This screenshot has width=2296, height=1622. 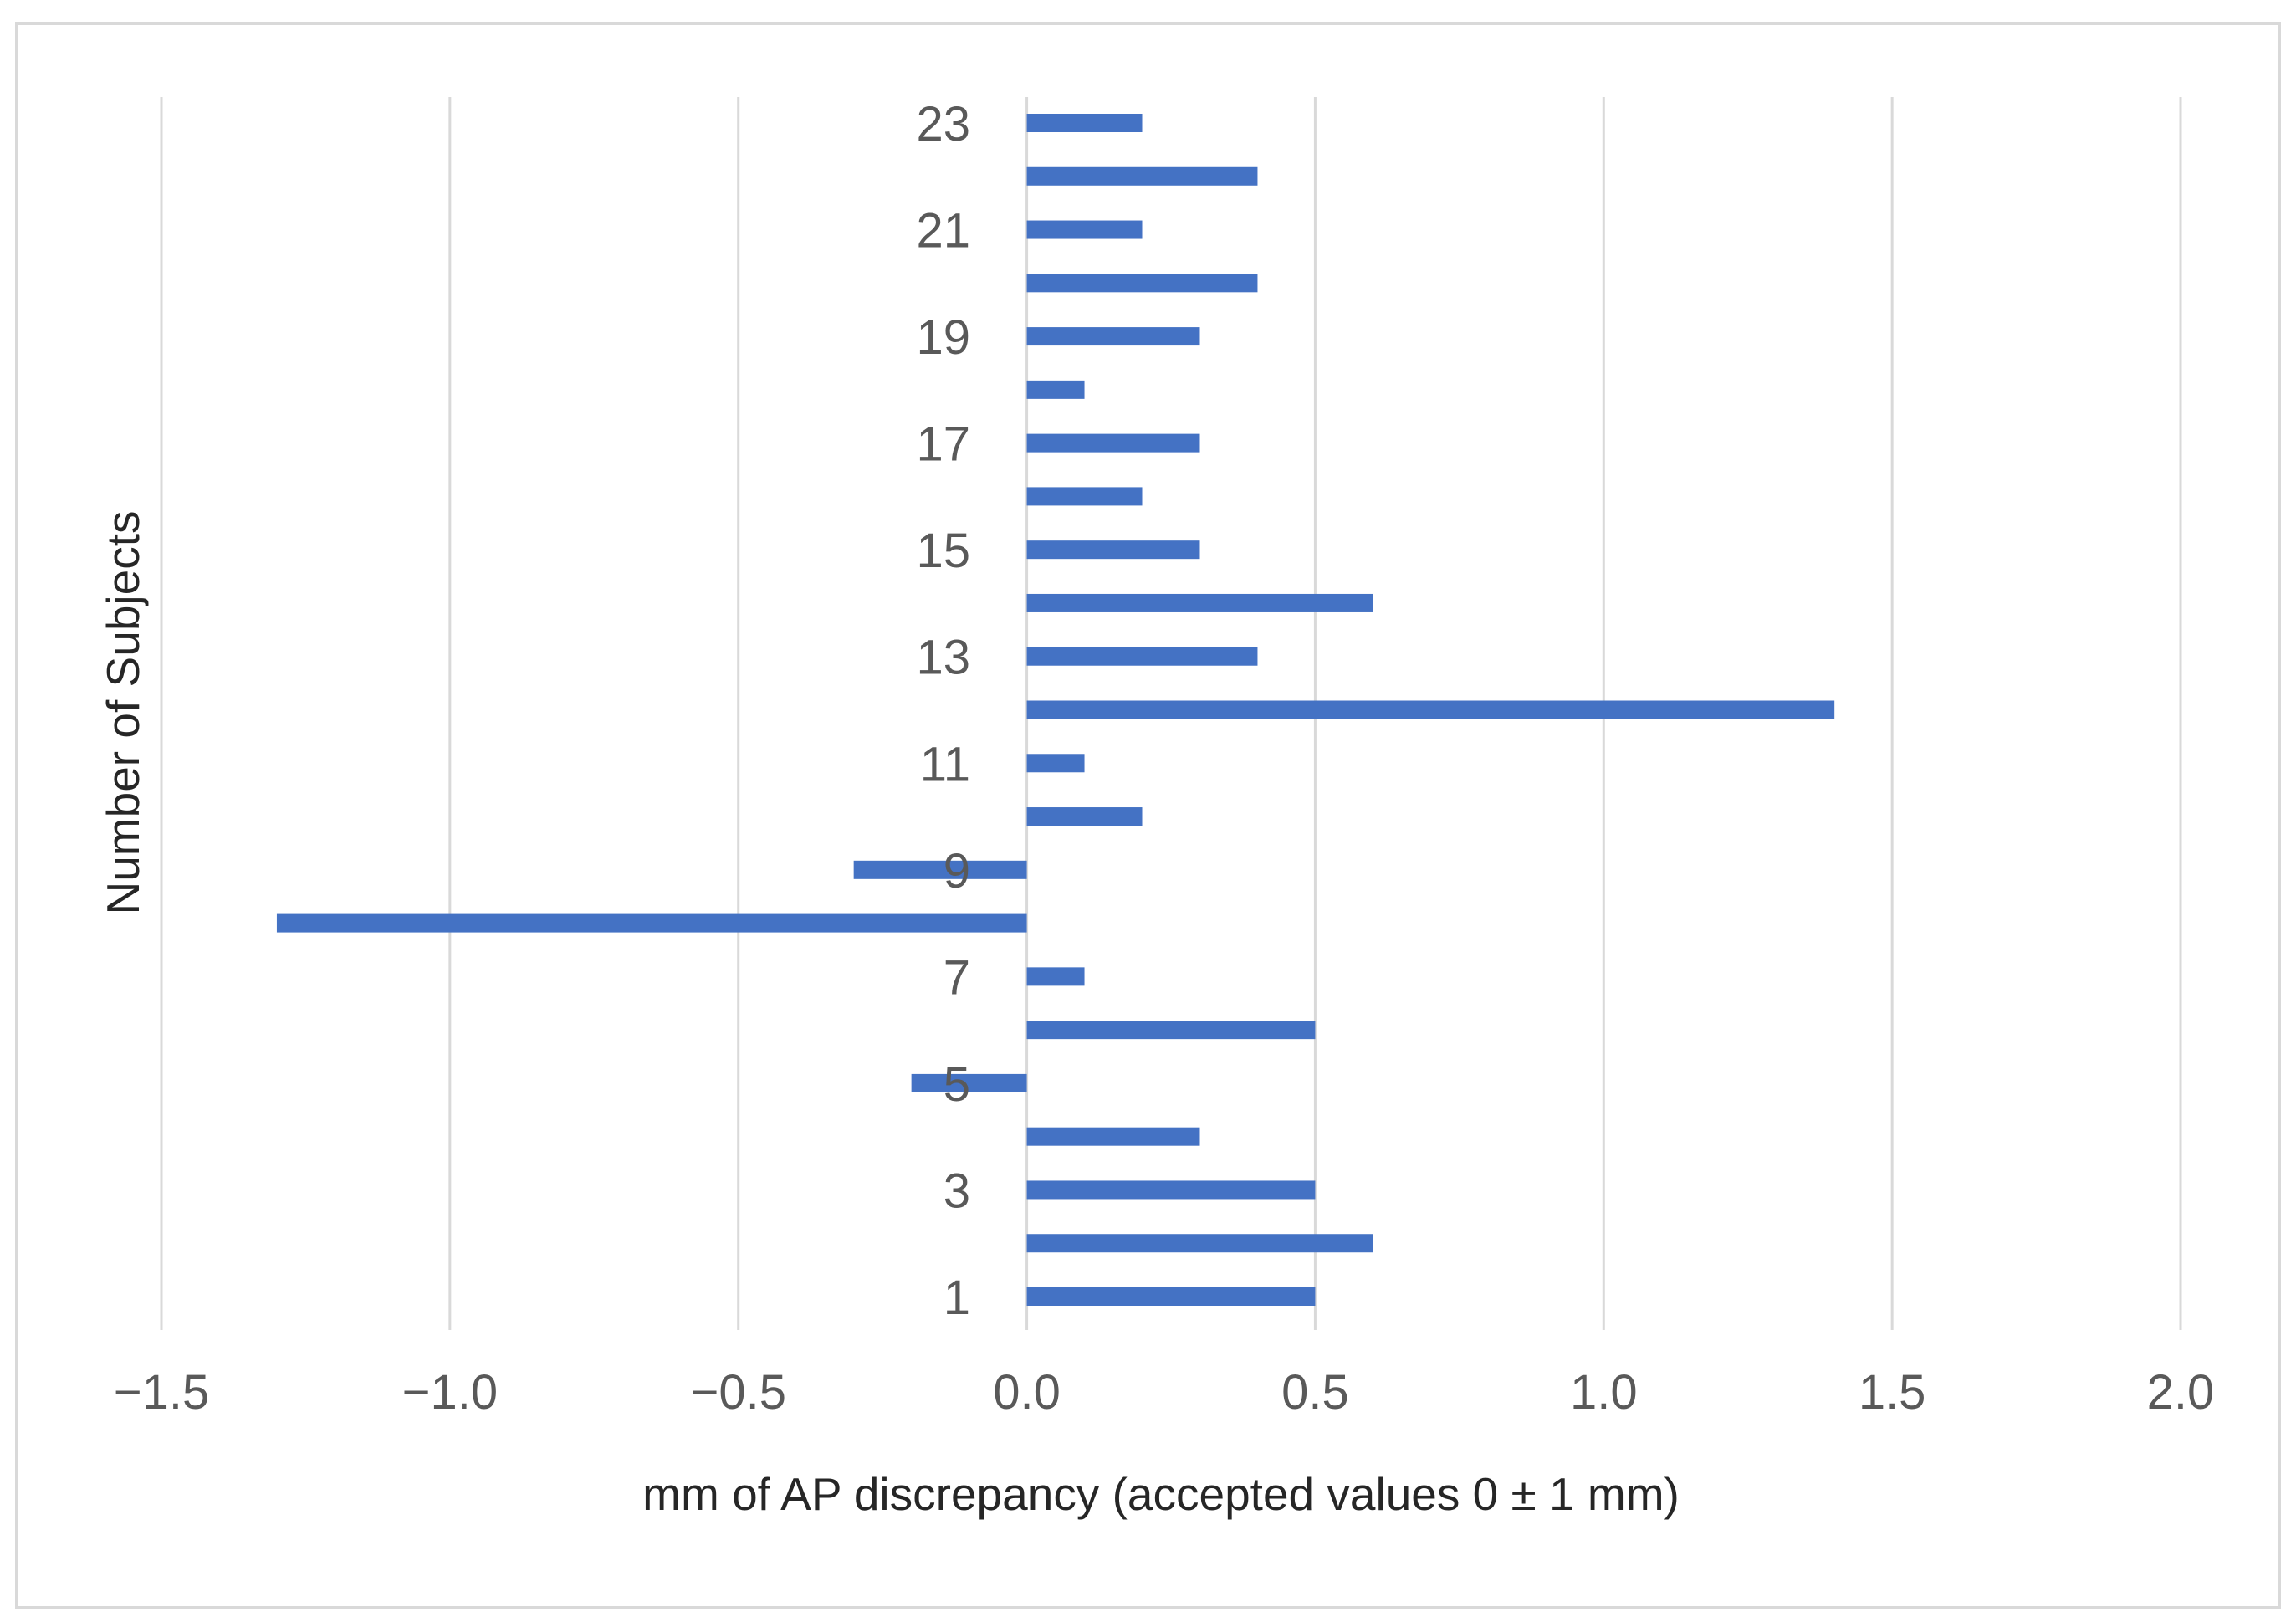 What do you see at coordinates (123, 713) in the screenshot?
I see `y-axis-title: Number of Subjects` at bounding box center [123, 713].